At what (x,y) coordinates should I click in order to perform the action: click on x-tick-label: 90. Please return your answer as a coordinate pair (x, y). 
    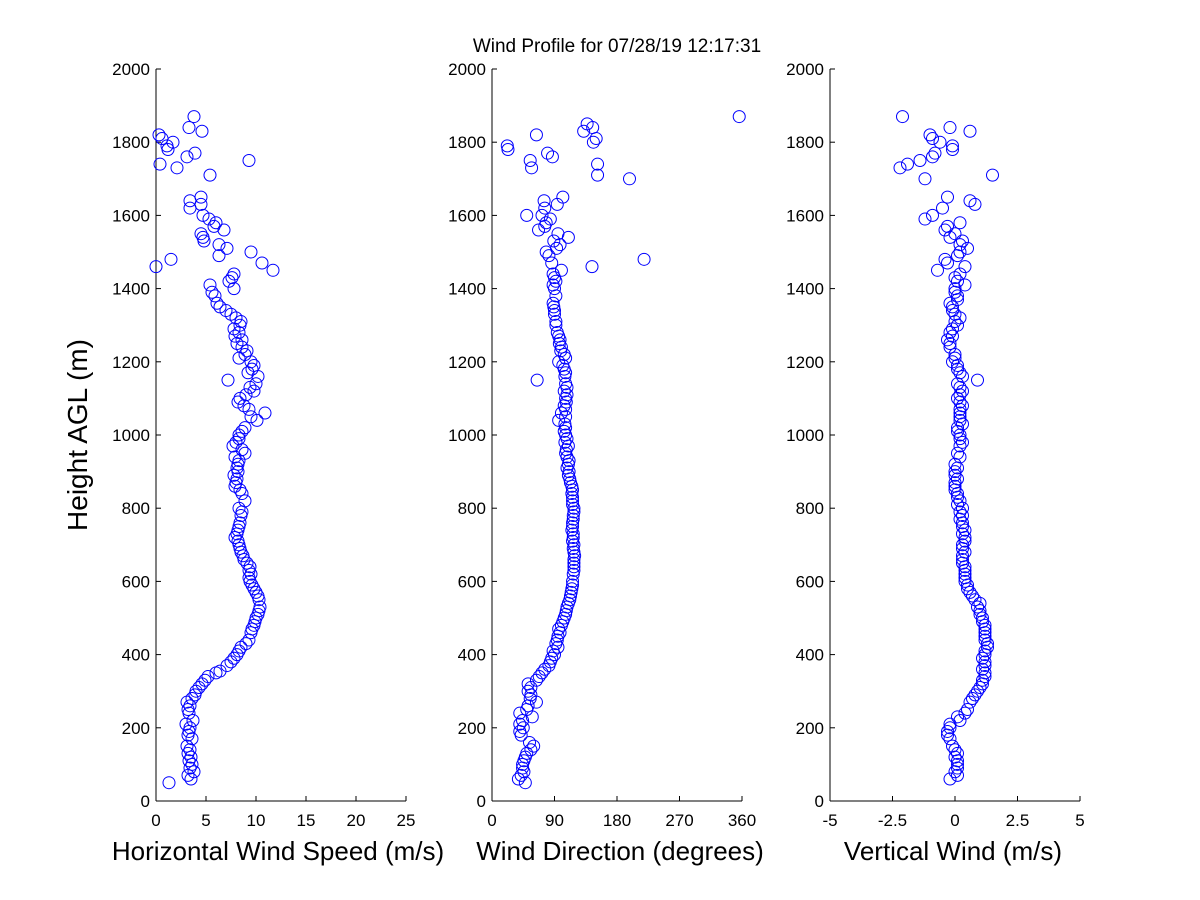
    Looking at the image, I should click on (554, 820).